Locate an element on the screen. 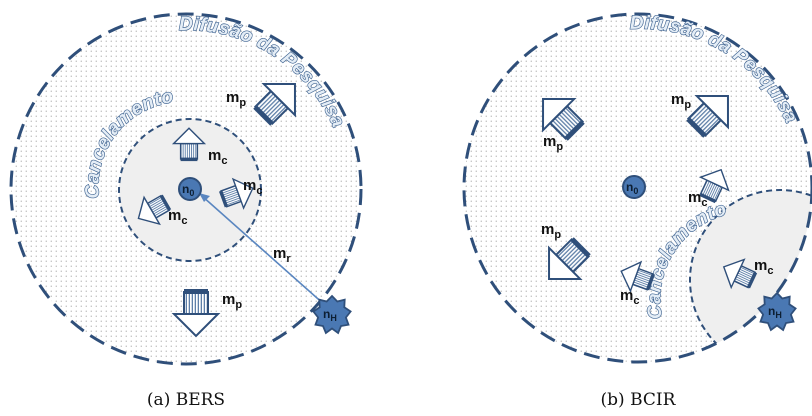 This screenshot has width=812, height=416. message-arrow-c-a2 is located at coordinates (236, 193).